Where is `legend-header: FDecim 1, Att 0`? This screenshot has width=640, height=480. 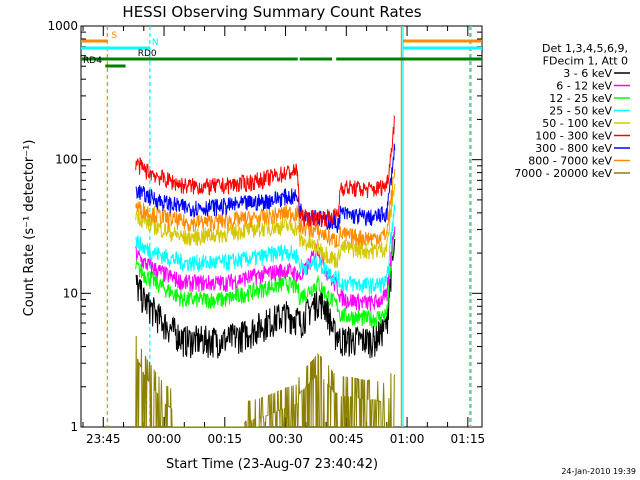
legend-header: FDecim 1, Att 0 is located at coordinates (585, 61).